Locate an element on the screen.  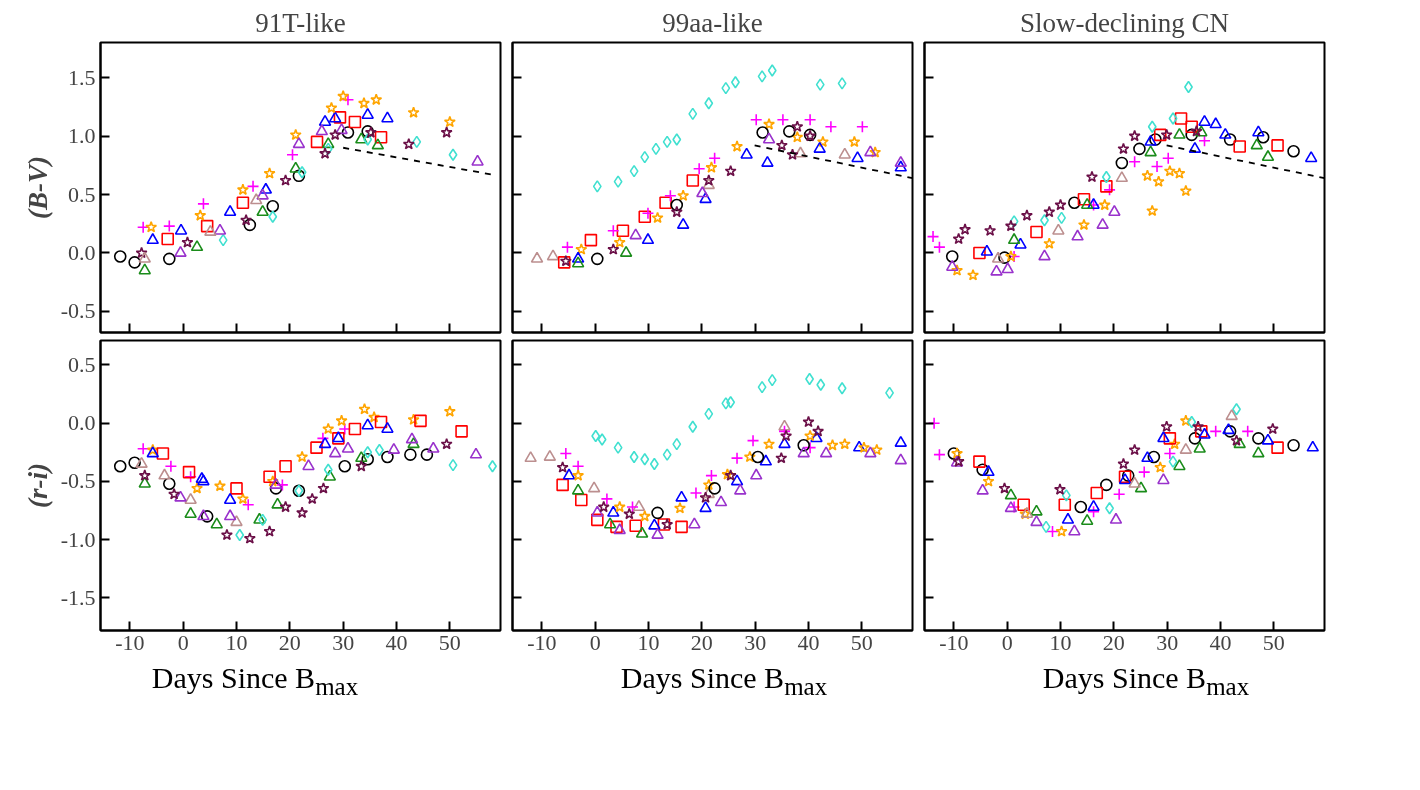
y-axis-title: (r-i) is located at coordinates (37, 485).